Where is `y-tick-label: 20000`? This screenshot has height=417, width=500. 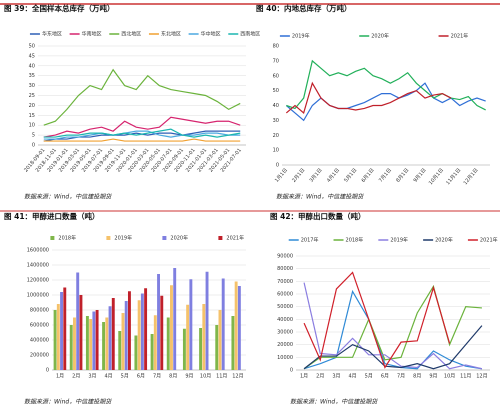
y-tick-label: 20000 is located at coordinates (285, 345).